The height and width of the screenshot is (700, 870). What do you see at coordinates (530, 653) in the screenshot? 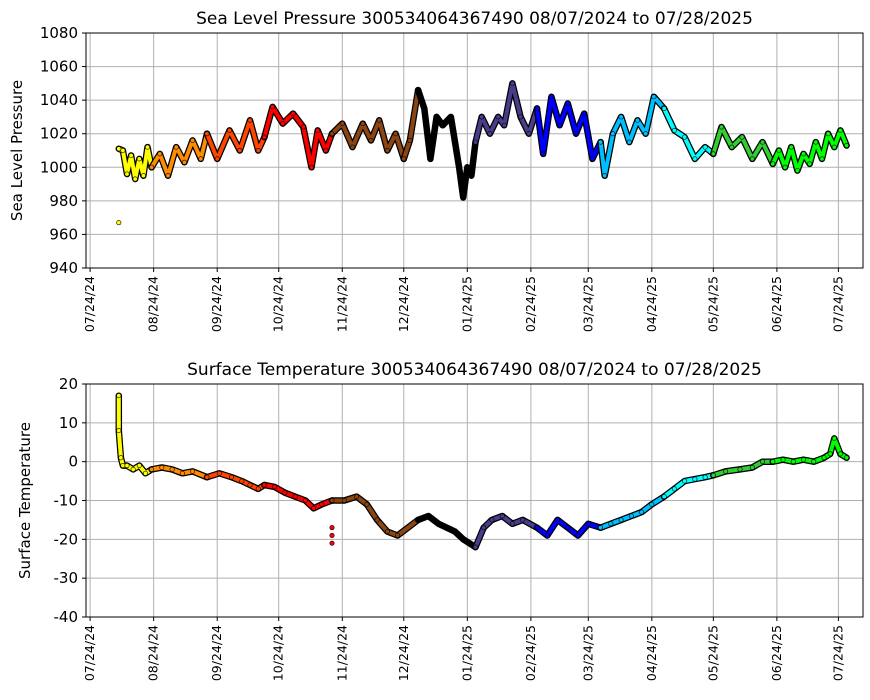
I see `x-tick-label: 02/24/25` at bounding box center [530, 653].